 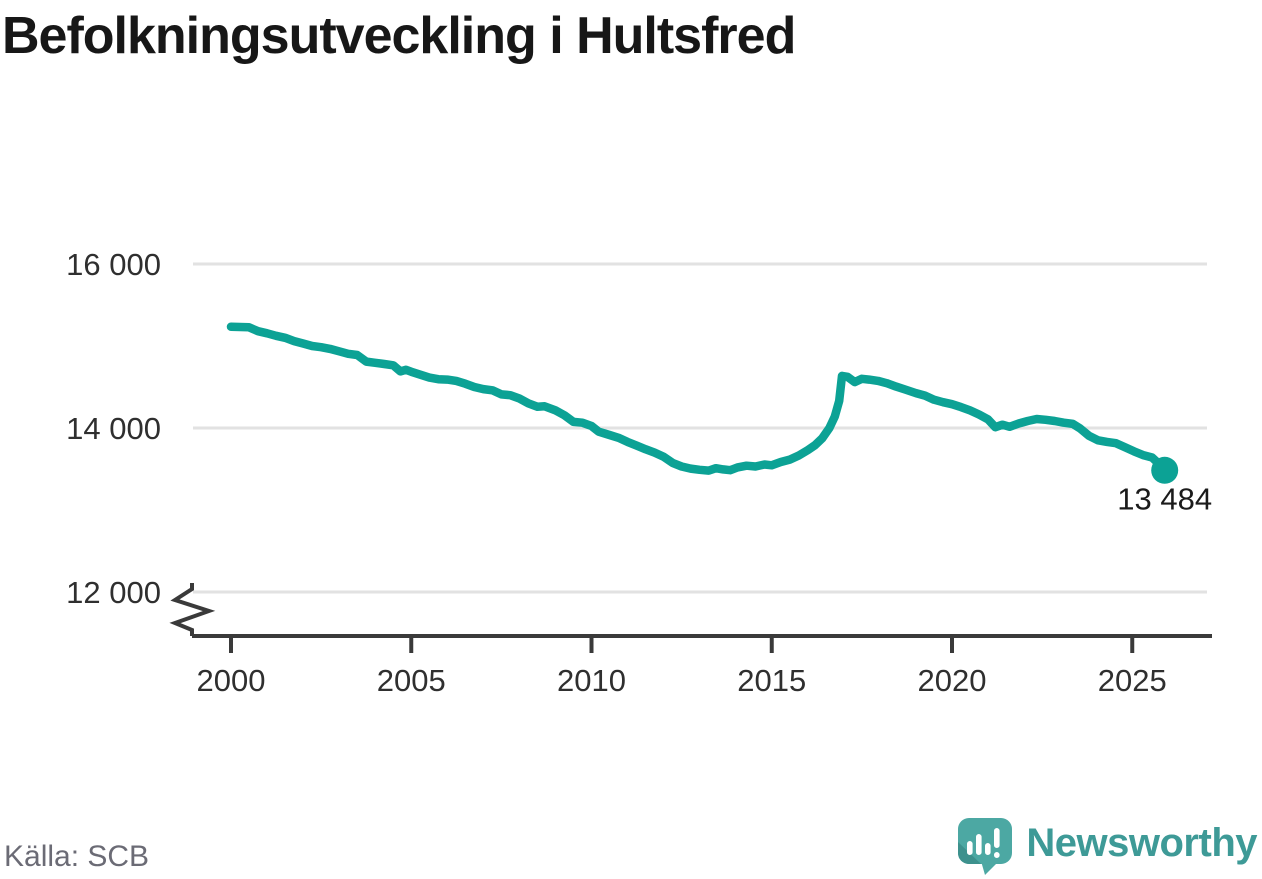 I want to click on exclamation-bar-icon, so click(x=997, y=838).